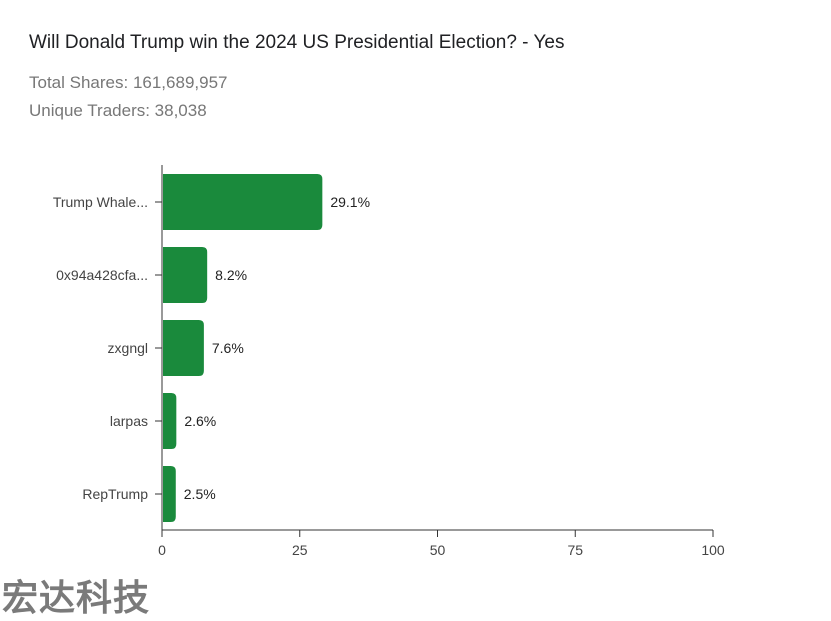  I want to click on total-shares: Total Shares: 161,689,957, so click(128, 82).